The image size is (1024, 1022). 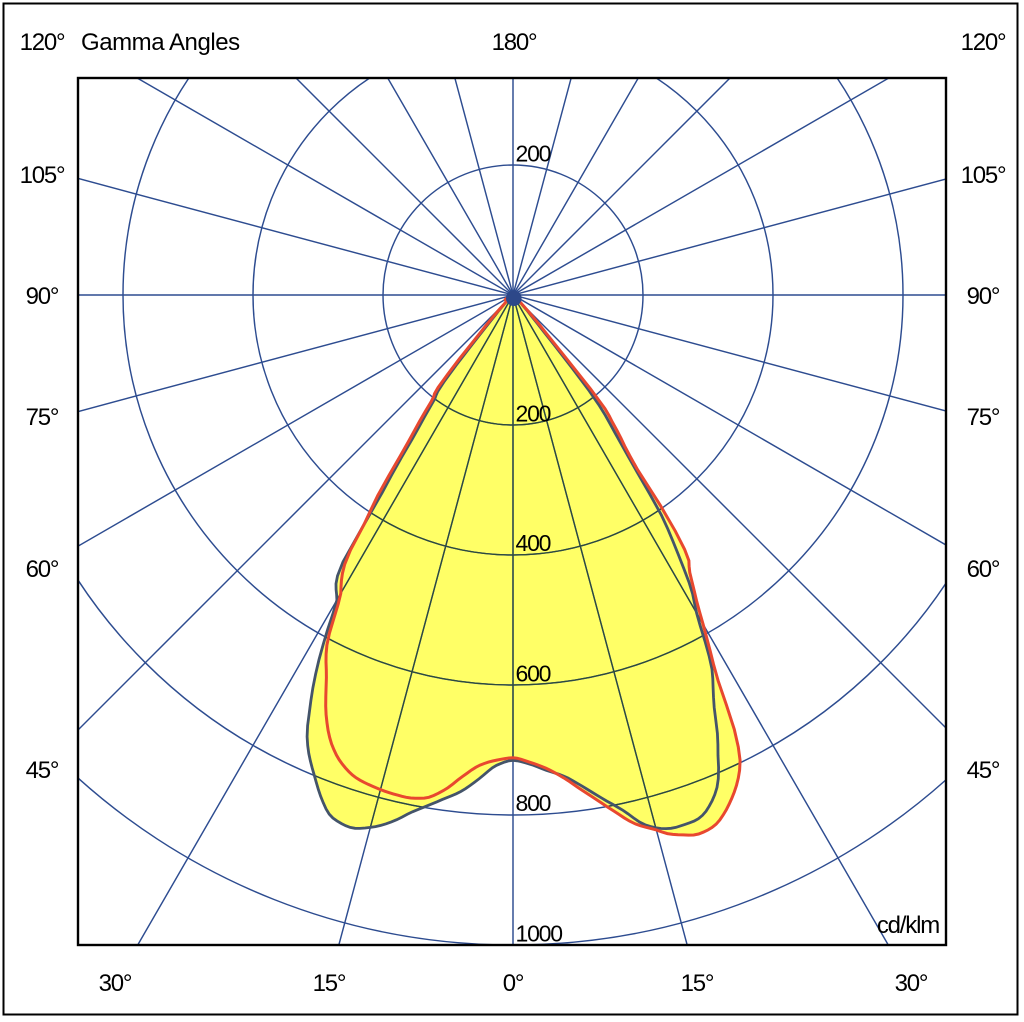 What do you see at coordinates (533, 803) in the screenshot?
I see `svg-text: 800` at bounding box center [533, 803].